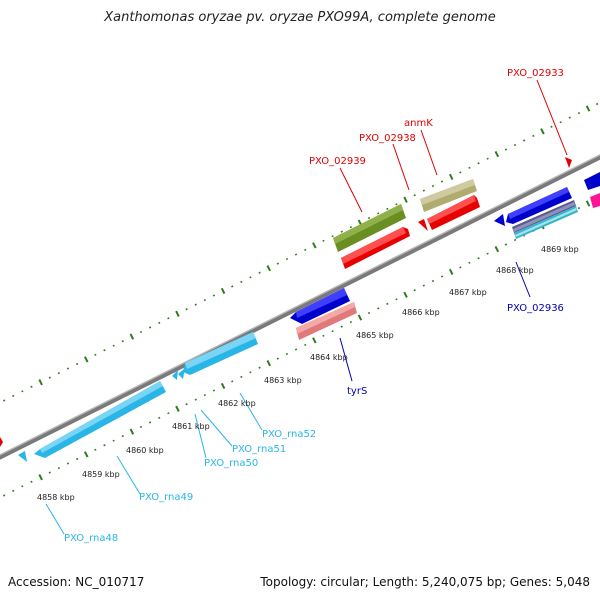 Image resolution: width=600 pixels, height=600 pixels. I want to click on feature-rna-cluster, so click(215, 356).